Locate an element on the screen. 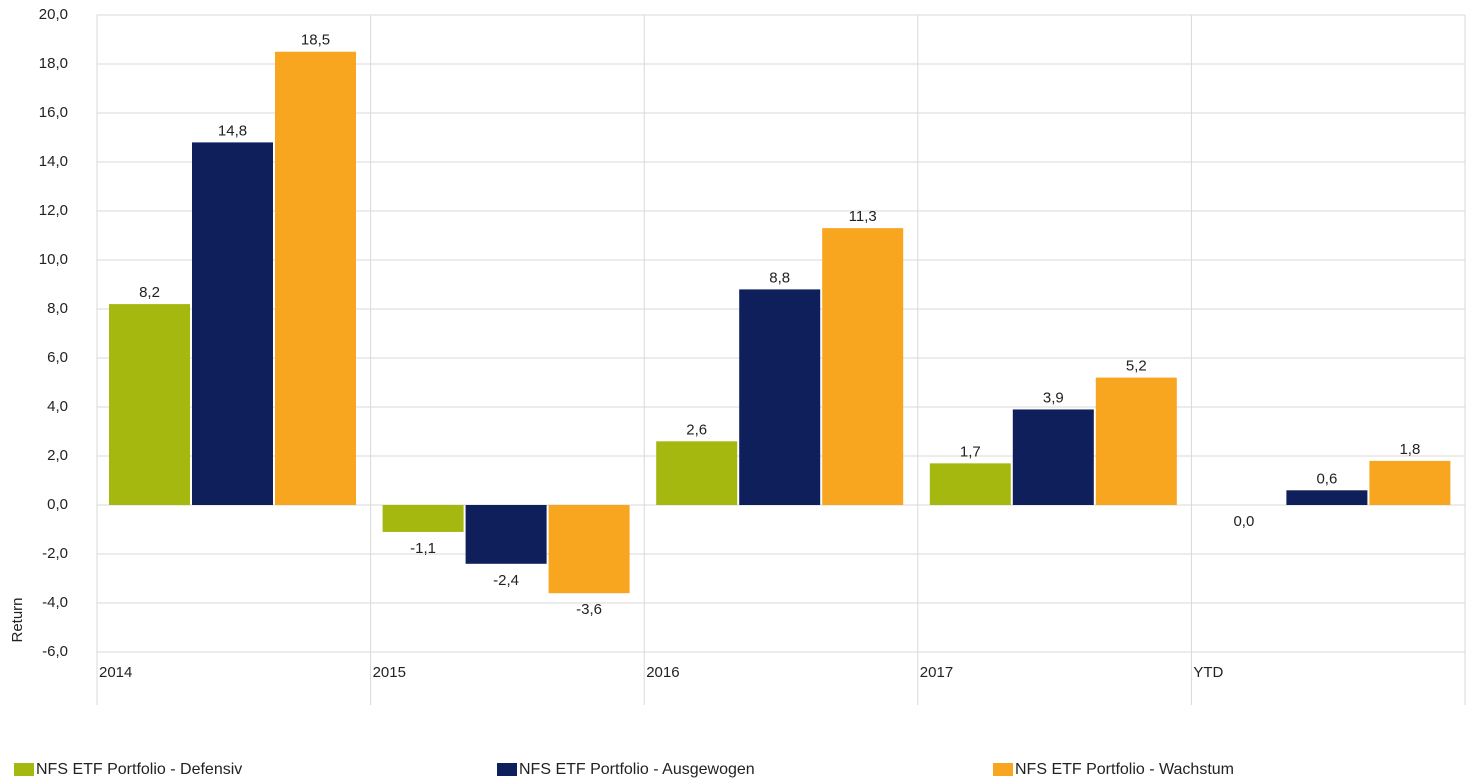  y-tick-label: 2,0 is located at coordinates (57, 455).